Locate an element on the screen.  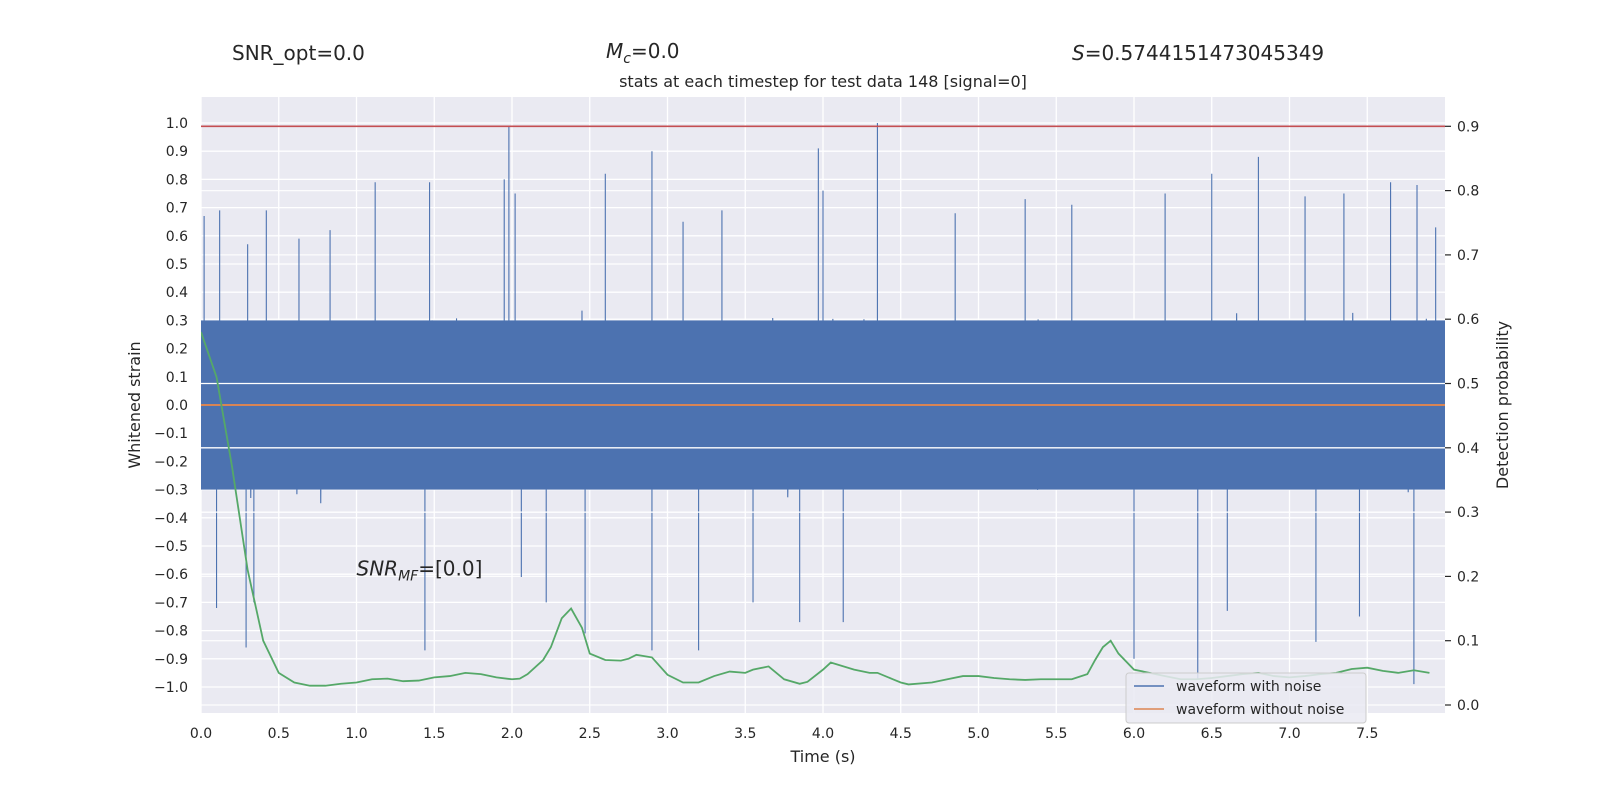
x-tick-label: 5.0 is located at coordinates (978, 734).